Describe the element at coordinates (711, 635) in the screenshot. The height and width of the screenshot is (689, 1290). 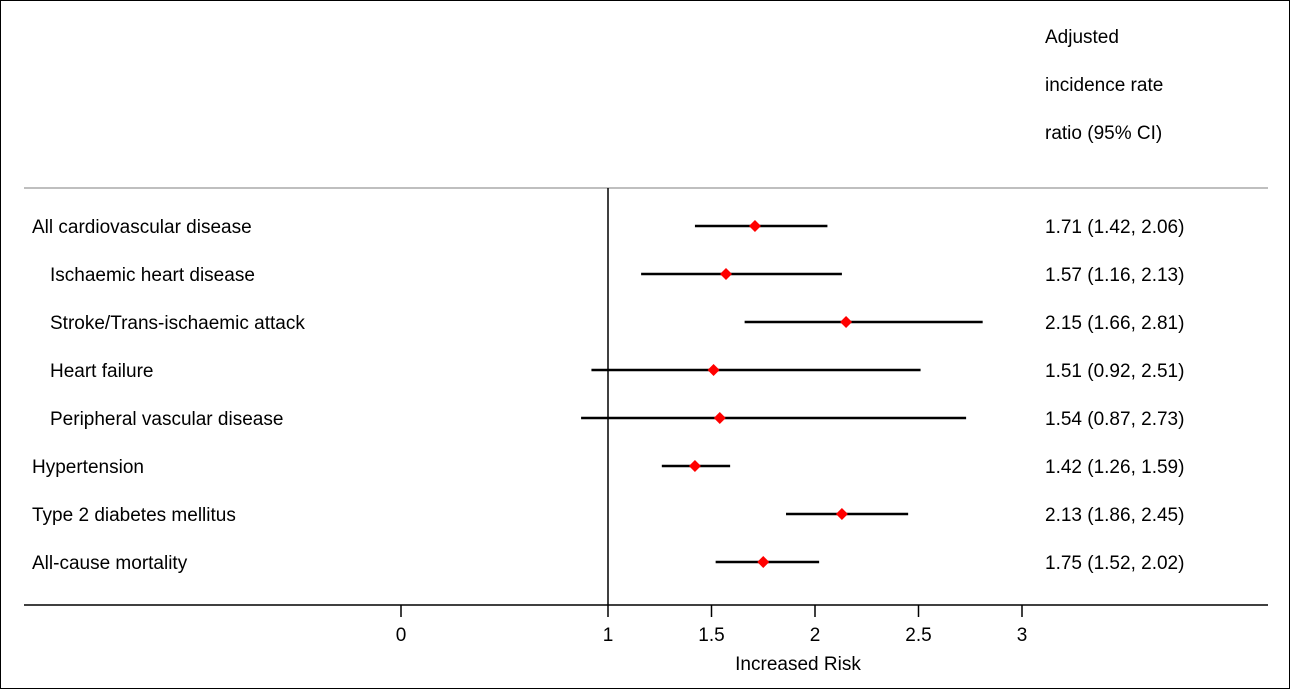
I see `x-tick-label: 1.5` at that location.